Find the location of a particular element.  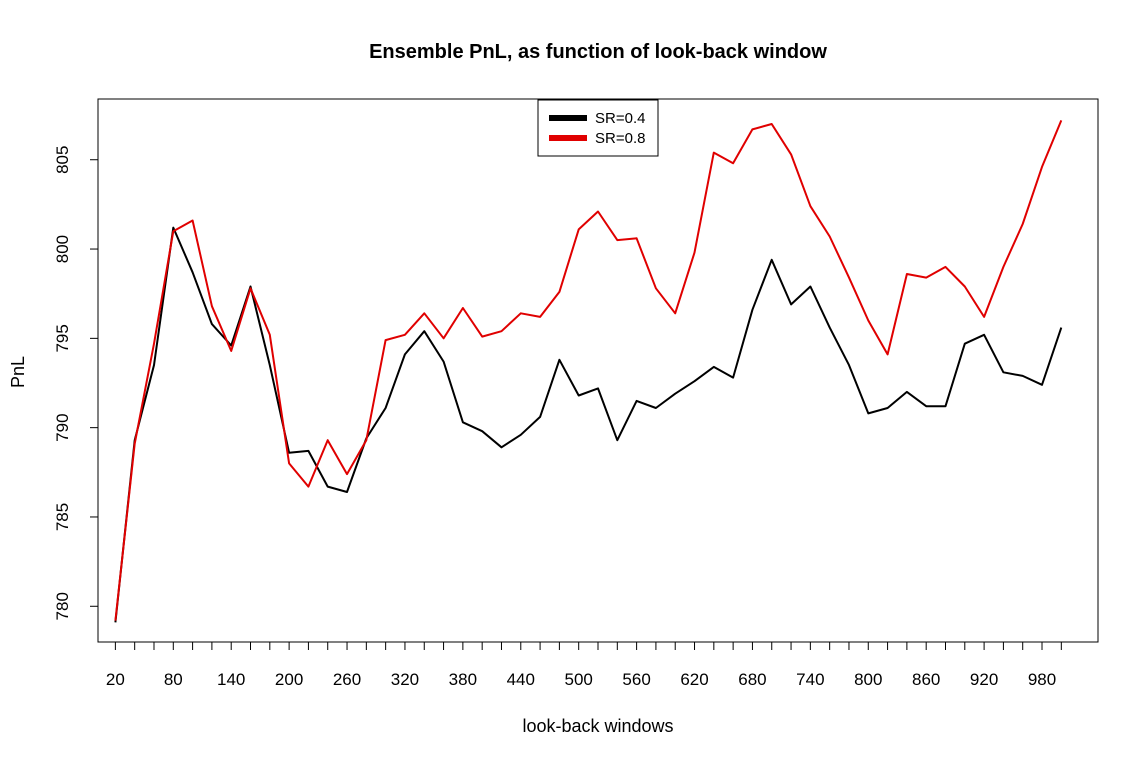

y-tick-label: 790 is located at coordinates (62, 427).